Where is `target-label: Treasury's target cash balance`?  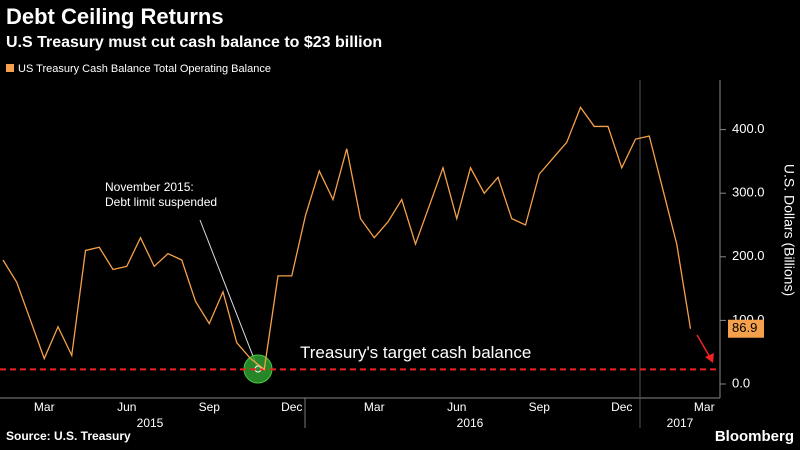 target-label: Treasury's target cash balance is located at coordinates (415, 352).